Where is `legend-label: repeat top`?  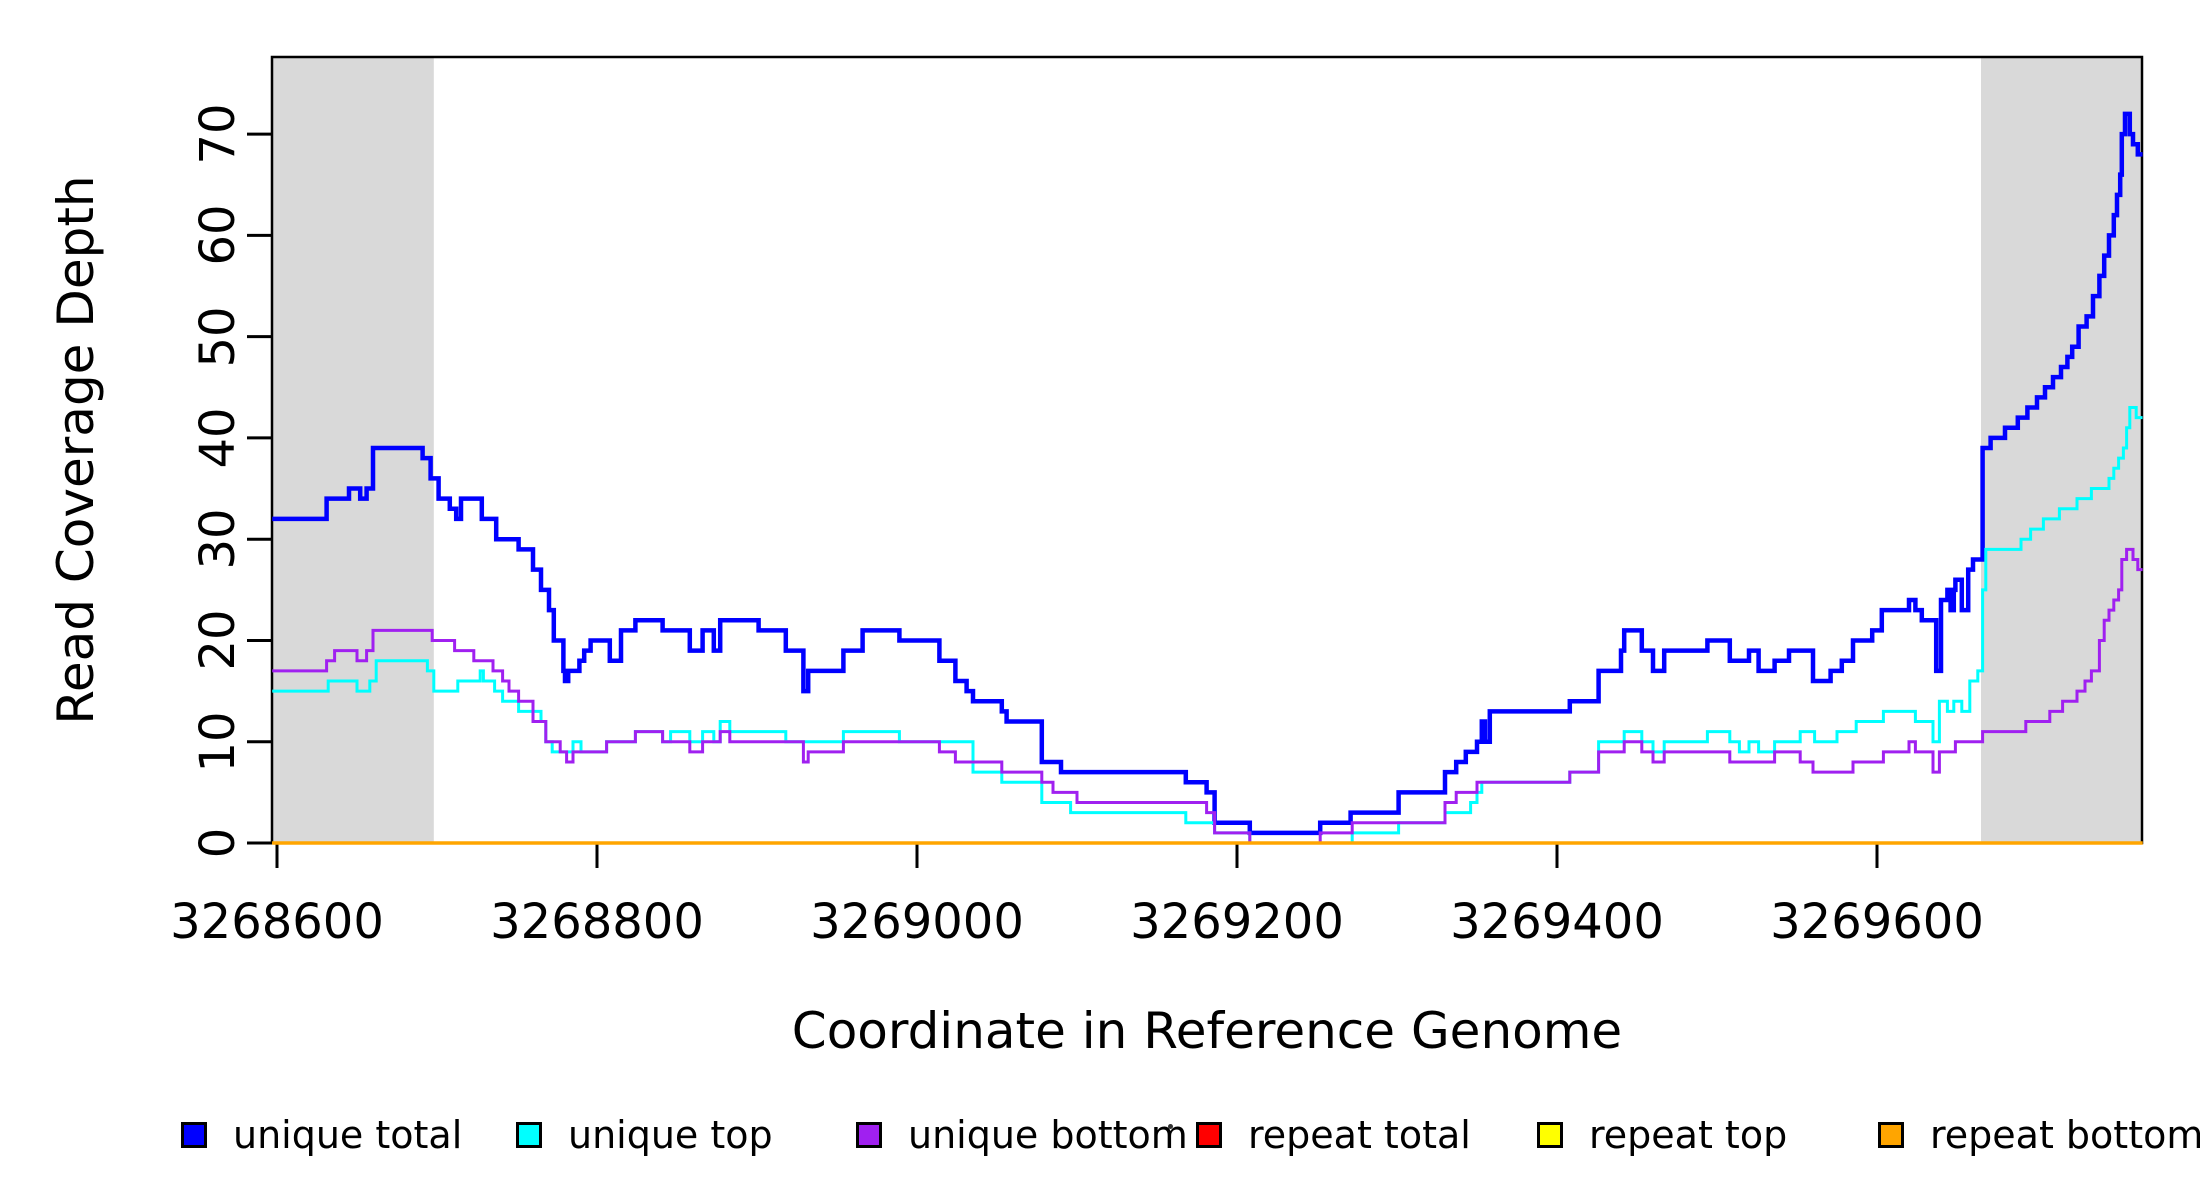 legend-label: repeat top is located at coordinates (1688, 1135).